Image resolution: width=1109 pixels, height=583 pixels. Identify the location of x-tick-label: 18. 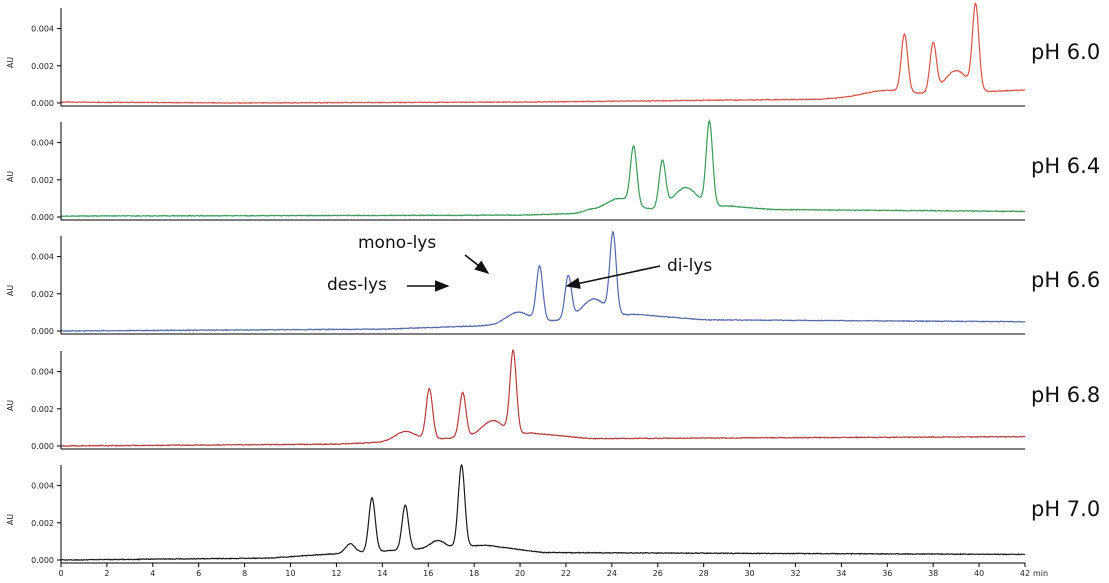
(474, 573).